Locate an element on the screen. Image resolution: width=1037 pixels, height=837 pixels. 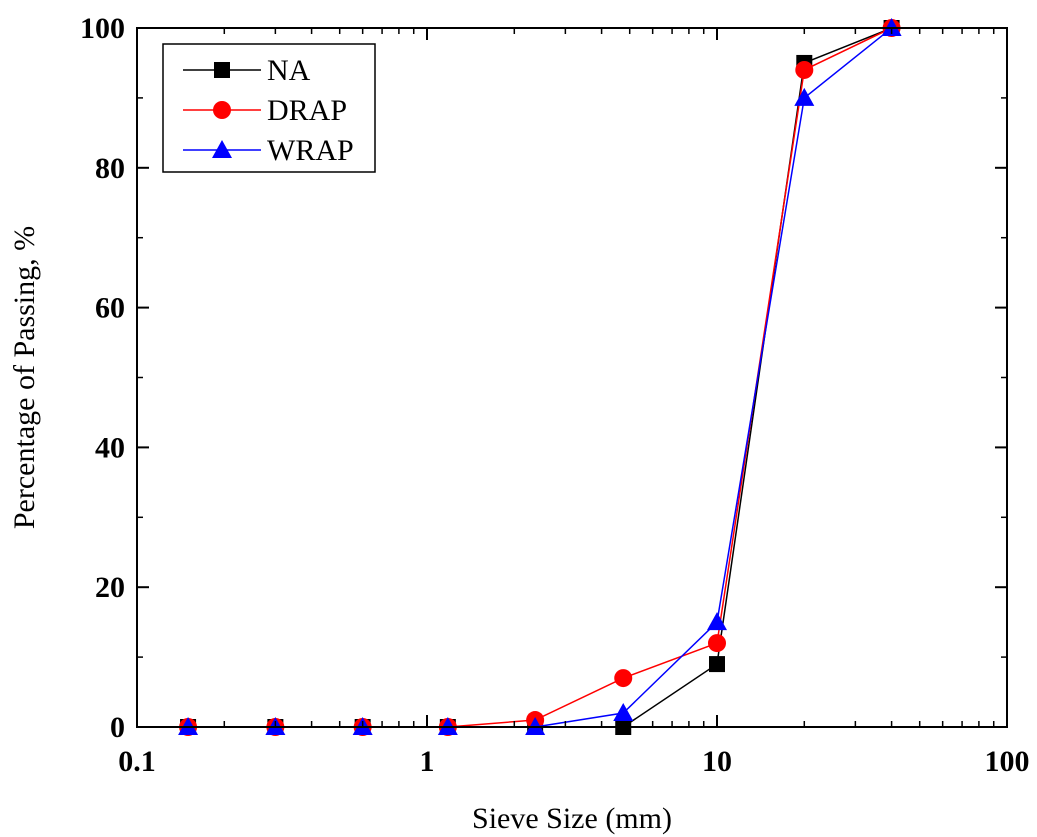
x-tick-label: 0.1 is located at coordinates (137, 761).